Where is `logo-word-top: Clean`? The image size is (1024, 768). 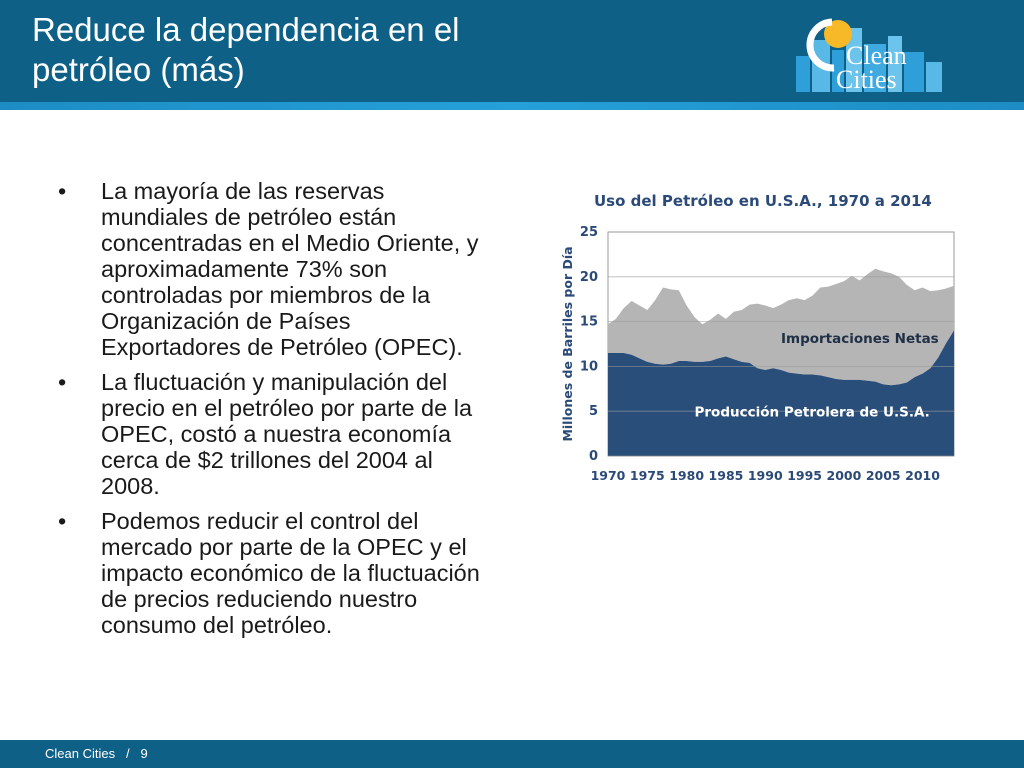
logo-word-top: Clean is located at coordinates (876, 55).